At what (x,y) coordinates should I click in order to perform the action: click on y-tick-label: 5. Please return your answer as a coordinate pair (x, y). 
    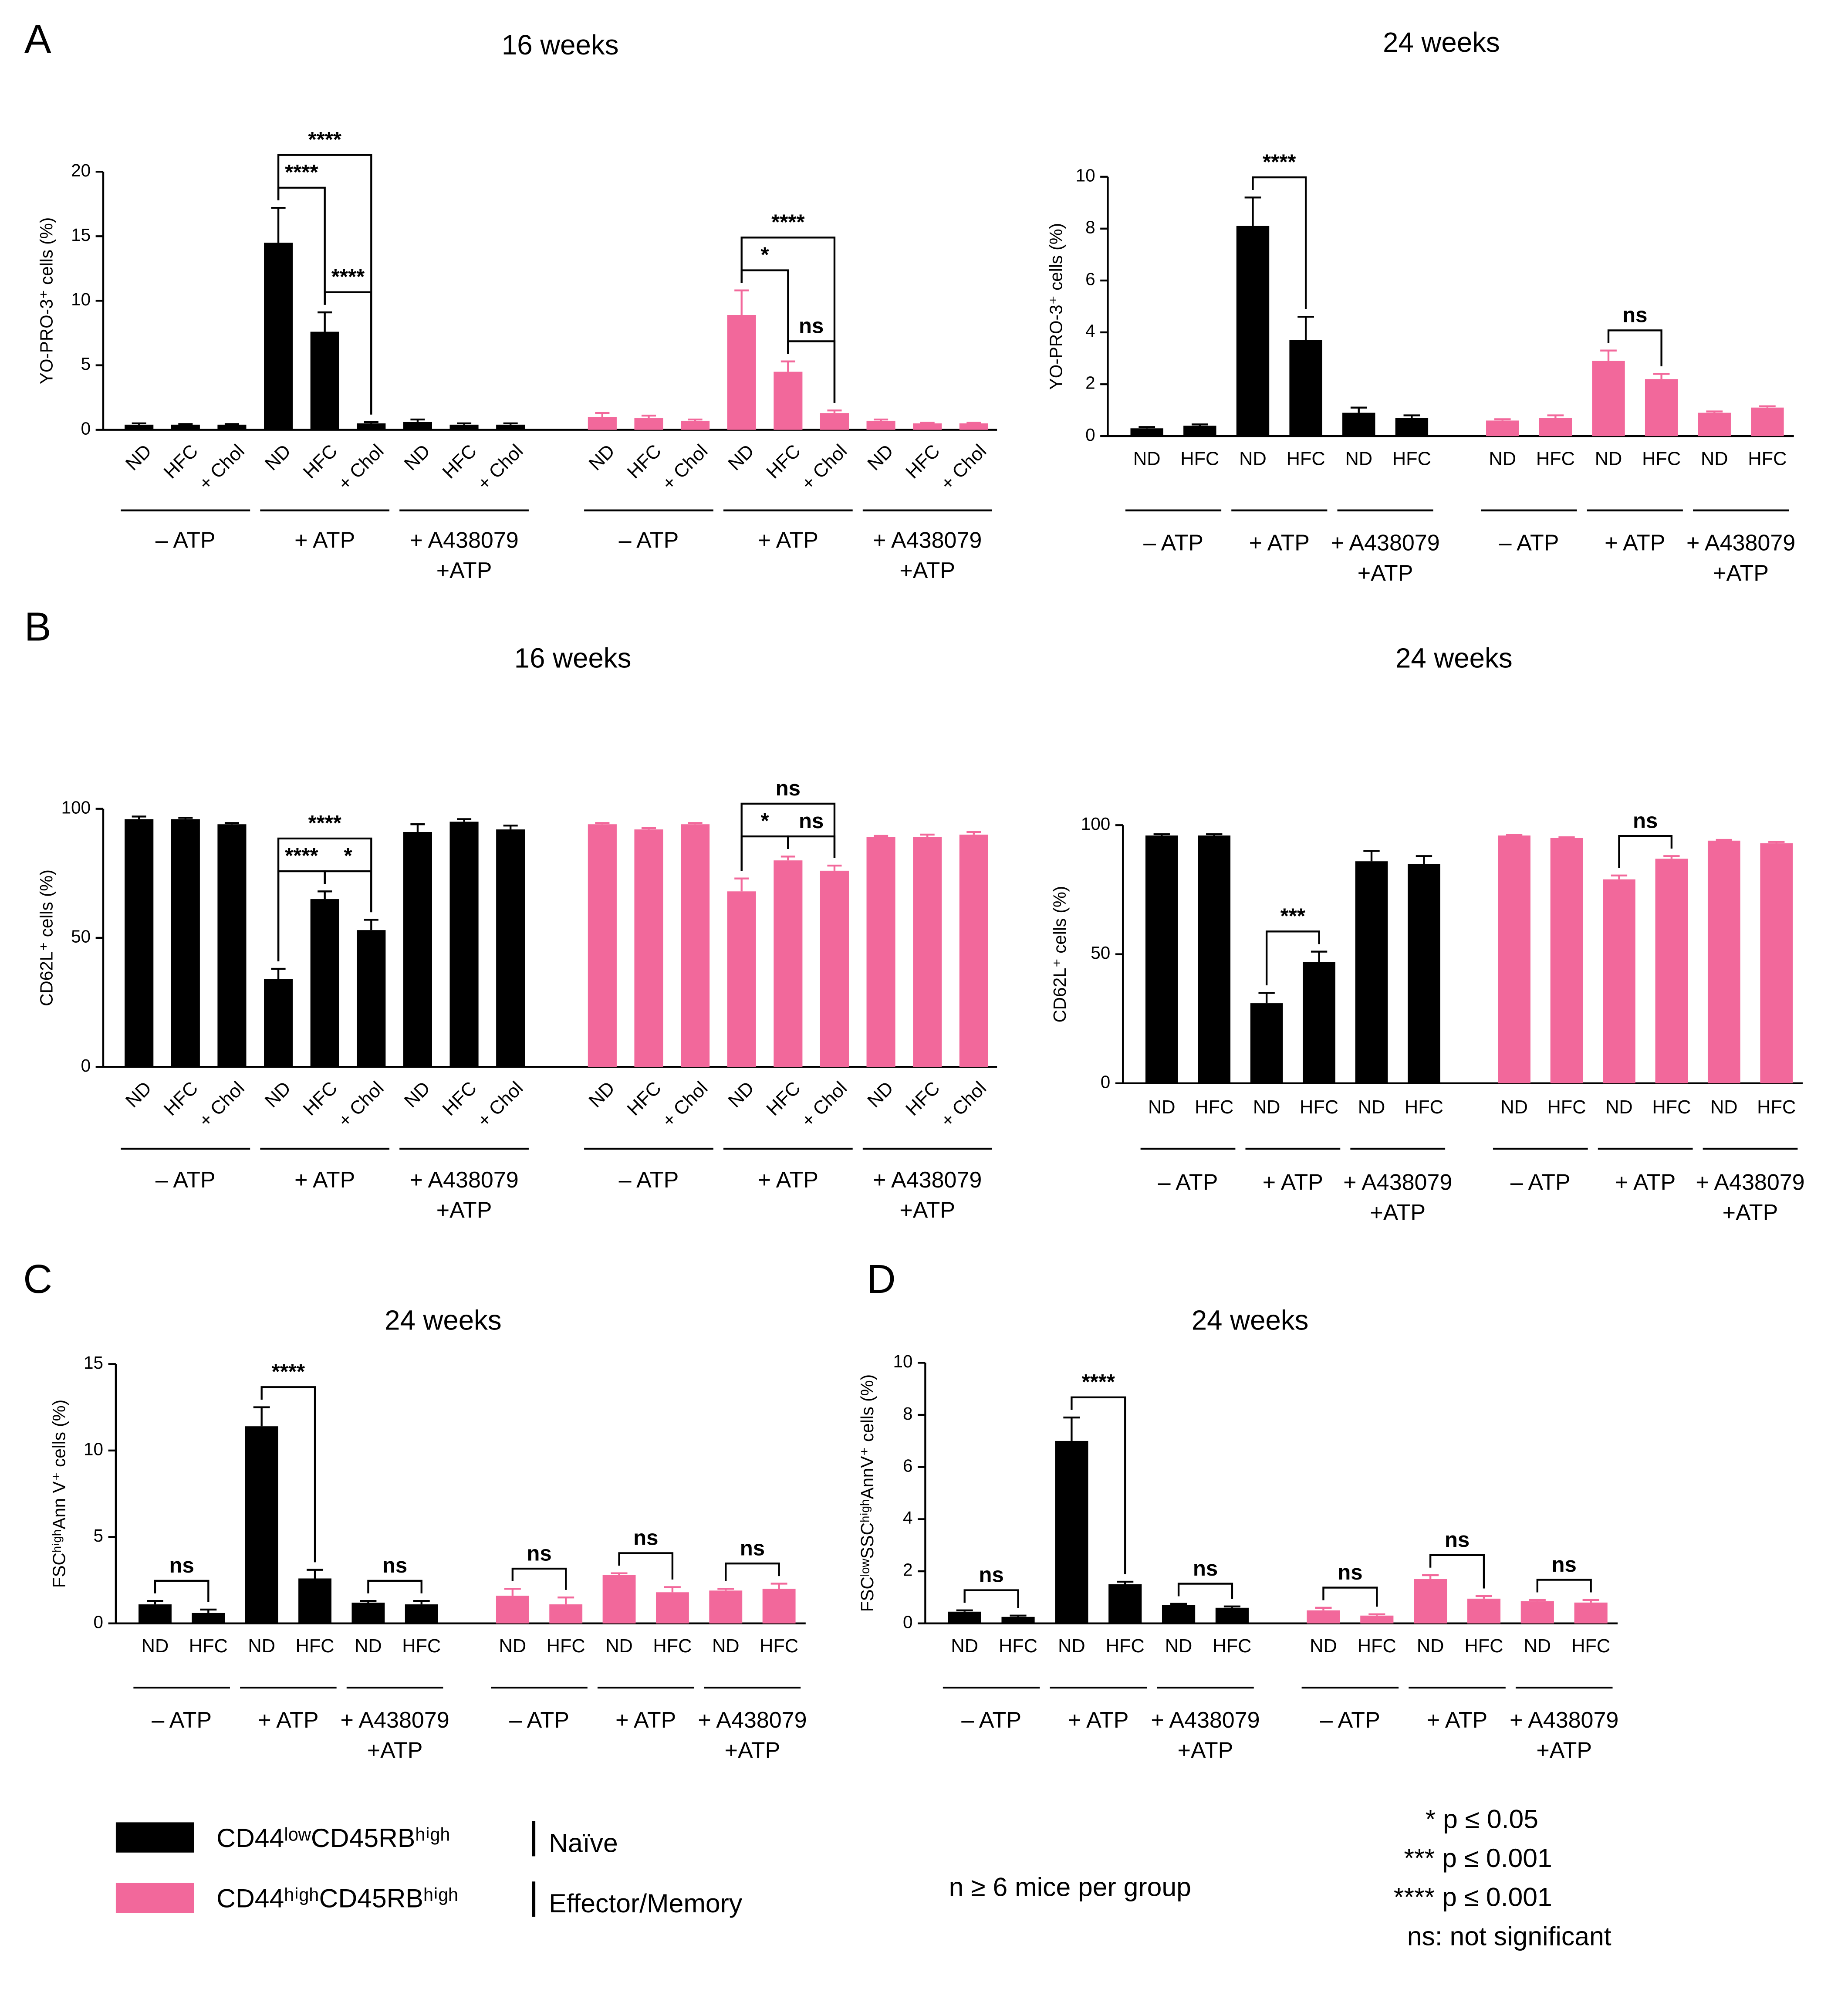
    Looking at the image, I should click on (86, 364).